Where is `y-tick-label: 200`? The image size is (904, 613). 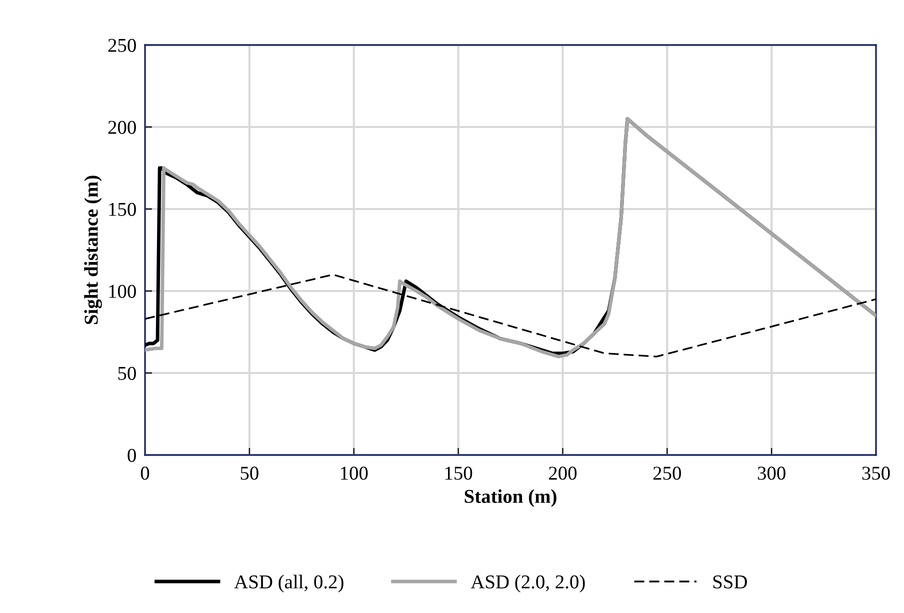
y-tick-label: 200 is located at coordinates (122, 127).